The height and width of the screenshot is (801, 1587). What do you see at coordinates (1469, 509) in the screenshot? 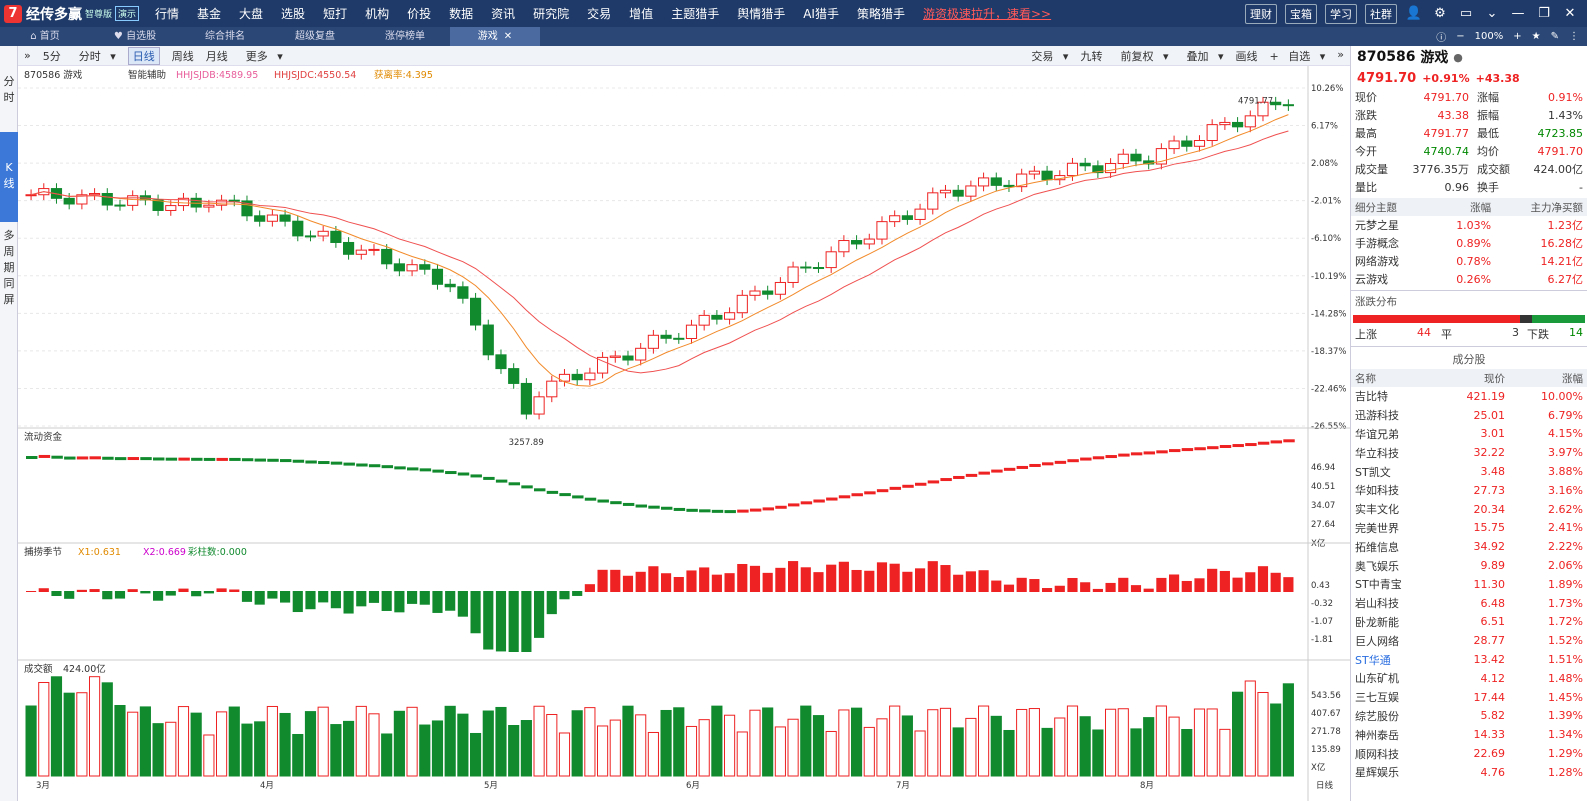
I see `component-row: 实丰文化 20.34 2.62%` at bounding box center [1469, 509].